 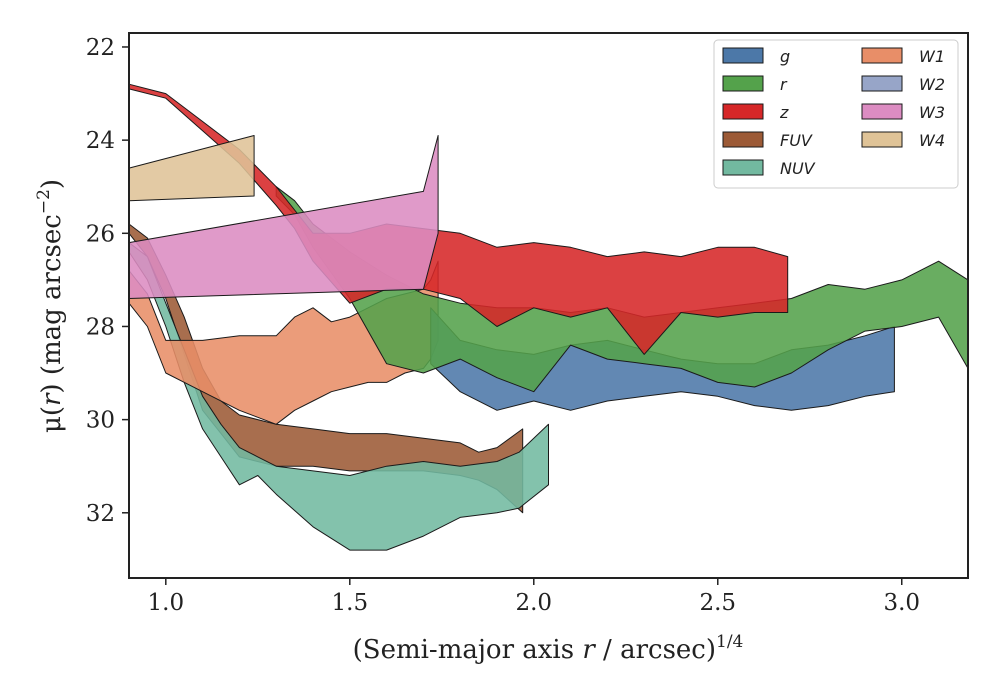 What do you see at coordinates (50, 306) in the screenshot?
I see `y-axis-label: μ(r) (mag arcsec−2)` at bounding box center [50, 306].